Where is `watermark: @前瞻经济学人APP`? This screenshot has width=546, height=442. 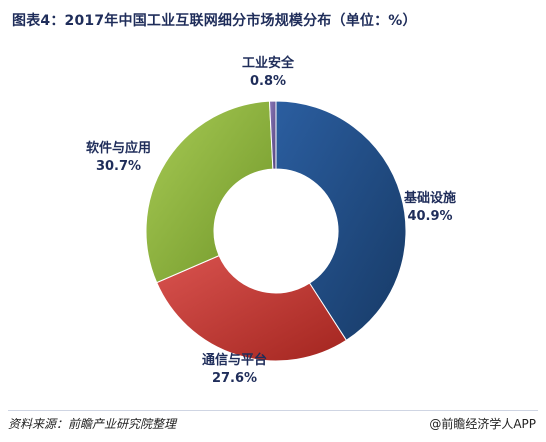
watermark: @前瞻经济学人APP is located at coordinates (482, 424).